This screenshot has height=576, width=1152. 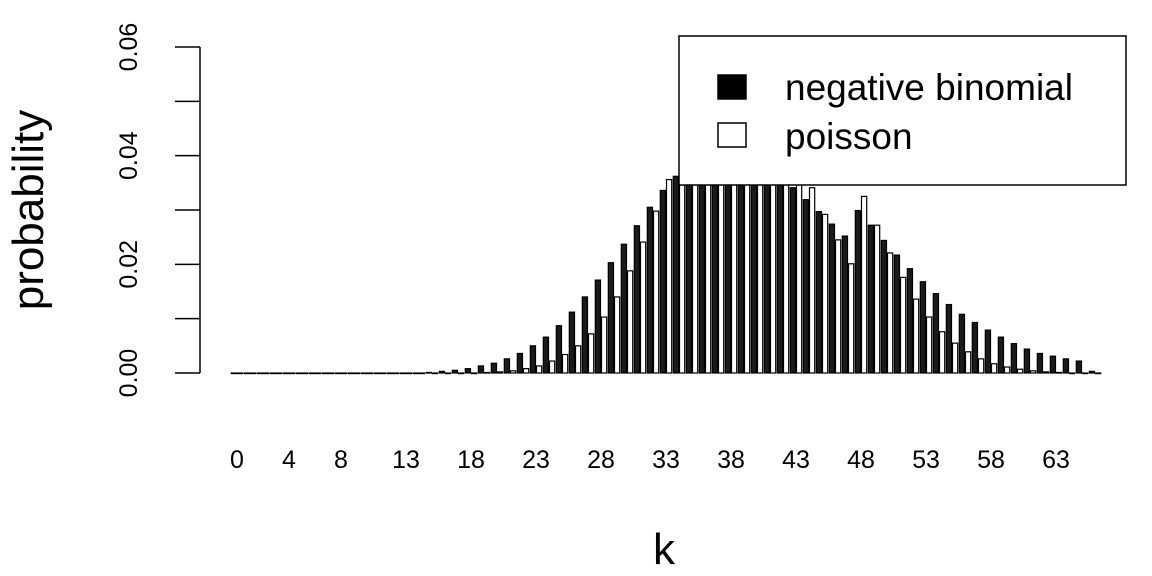 I want to click on bar-negative-binomial-k54, so click(x=936, y=333).